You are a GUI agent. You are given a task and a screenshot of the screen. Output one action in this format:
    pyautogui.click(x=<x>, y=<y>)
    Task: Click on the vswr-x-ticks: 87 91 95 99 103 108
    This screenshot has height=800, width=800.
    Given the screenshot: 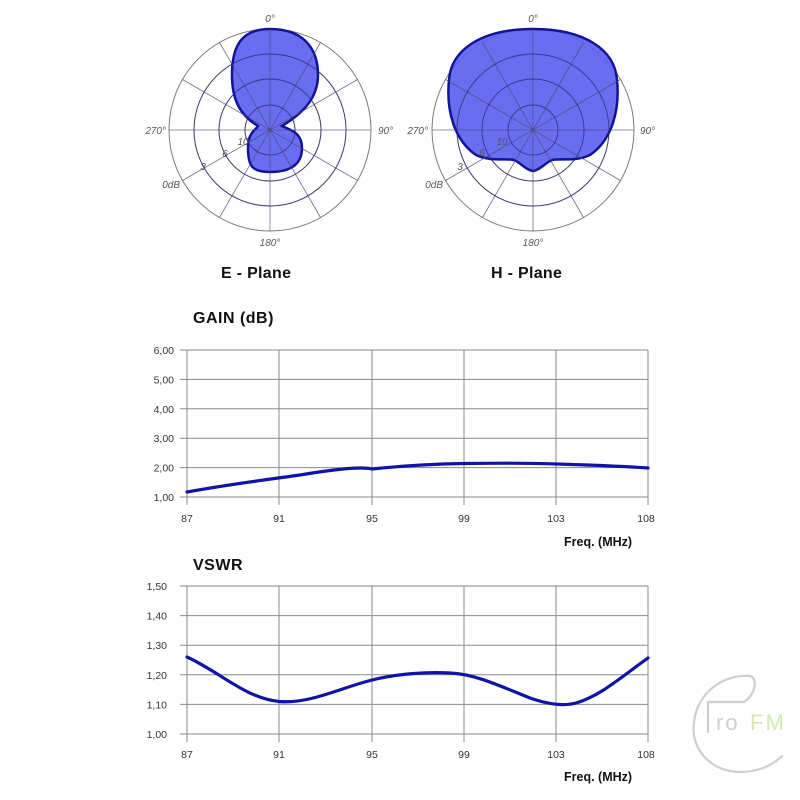 What is the action you would take?
    pyautogui.click(x=418, y=755)
    